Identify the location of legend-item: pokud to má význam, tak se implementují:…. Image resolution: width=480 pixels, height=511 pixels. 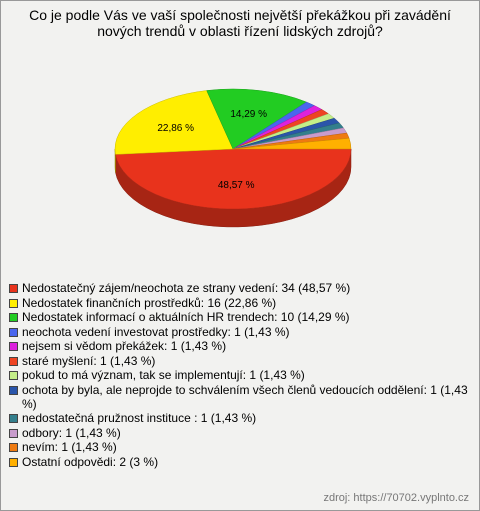
(240, 375).